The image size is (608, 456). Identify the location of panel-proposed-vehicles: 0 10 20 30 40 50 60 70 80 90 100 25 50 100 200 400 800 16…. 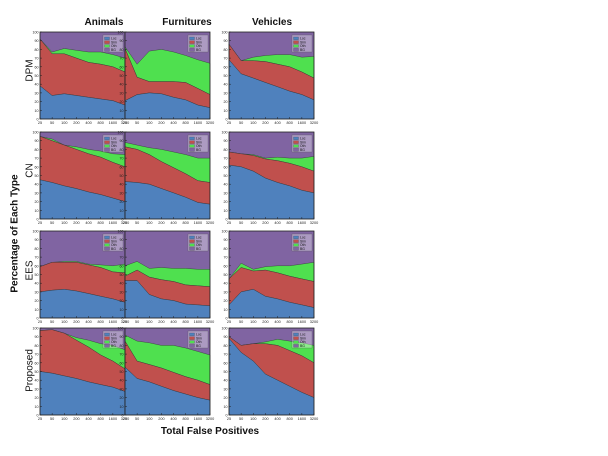
(270, 374).